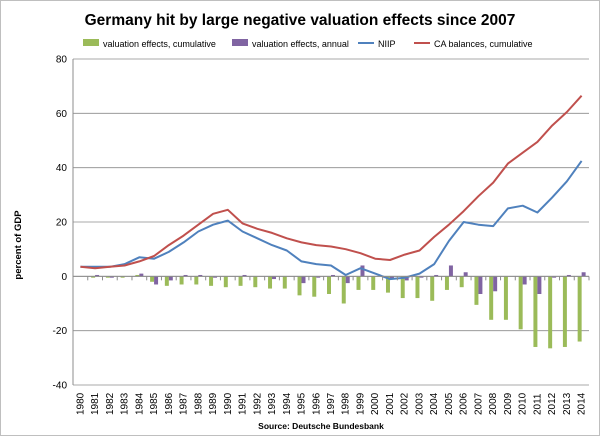  What do you see at coordinates (287, 403) in the screenshot?
I see `x-tick-label: 1994` at bounding box center [287, 403].